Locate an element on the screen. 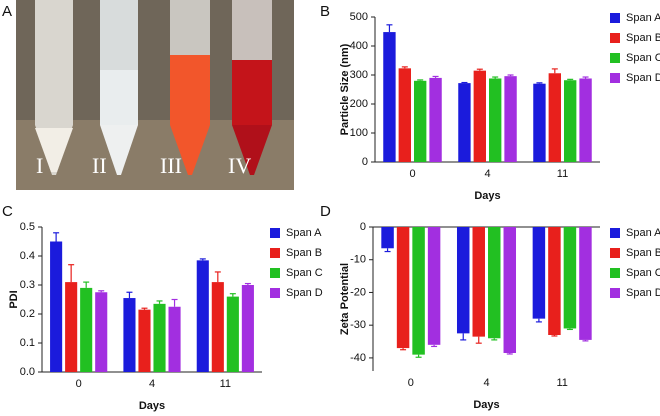 The image size is (660, 416). y-tick-label: -30 is located at coordinates (358, 325).